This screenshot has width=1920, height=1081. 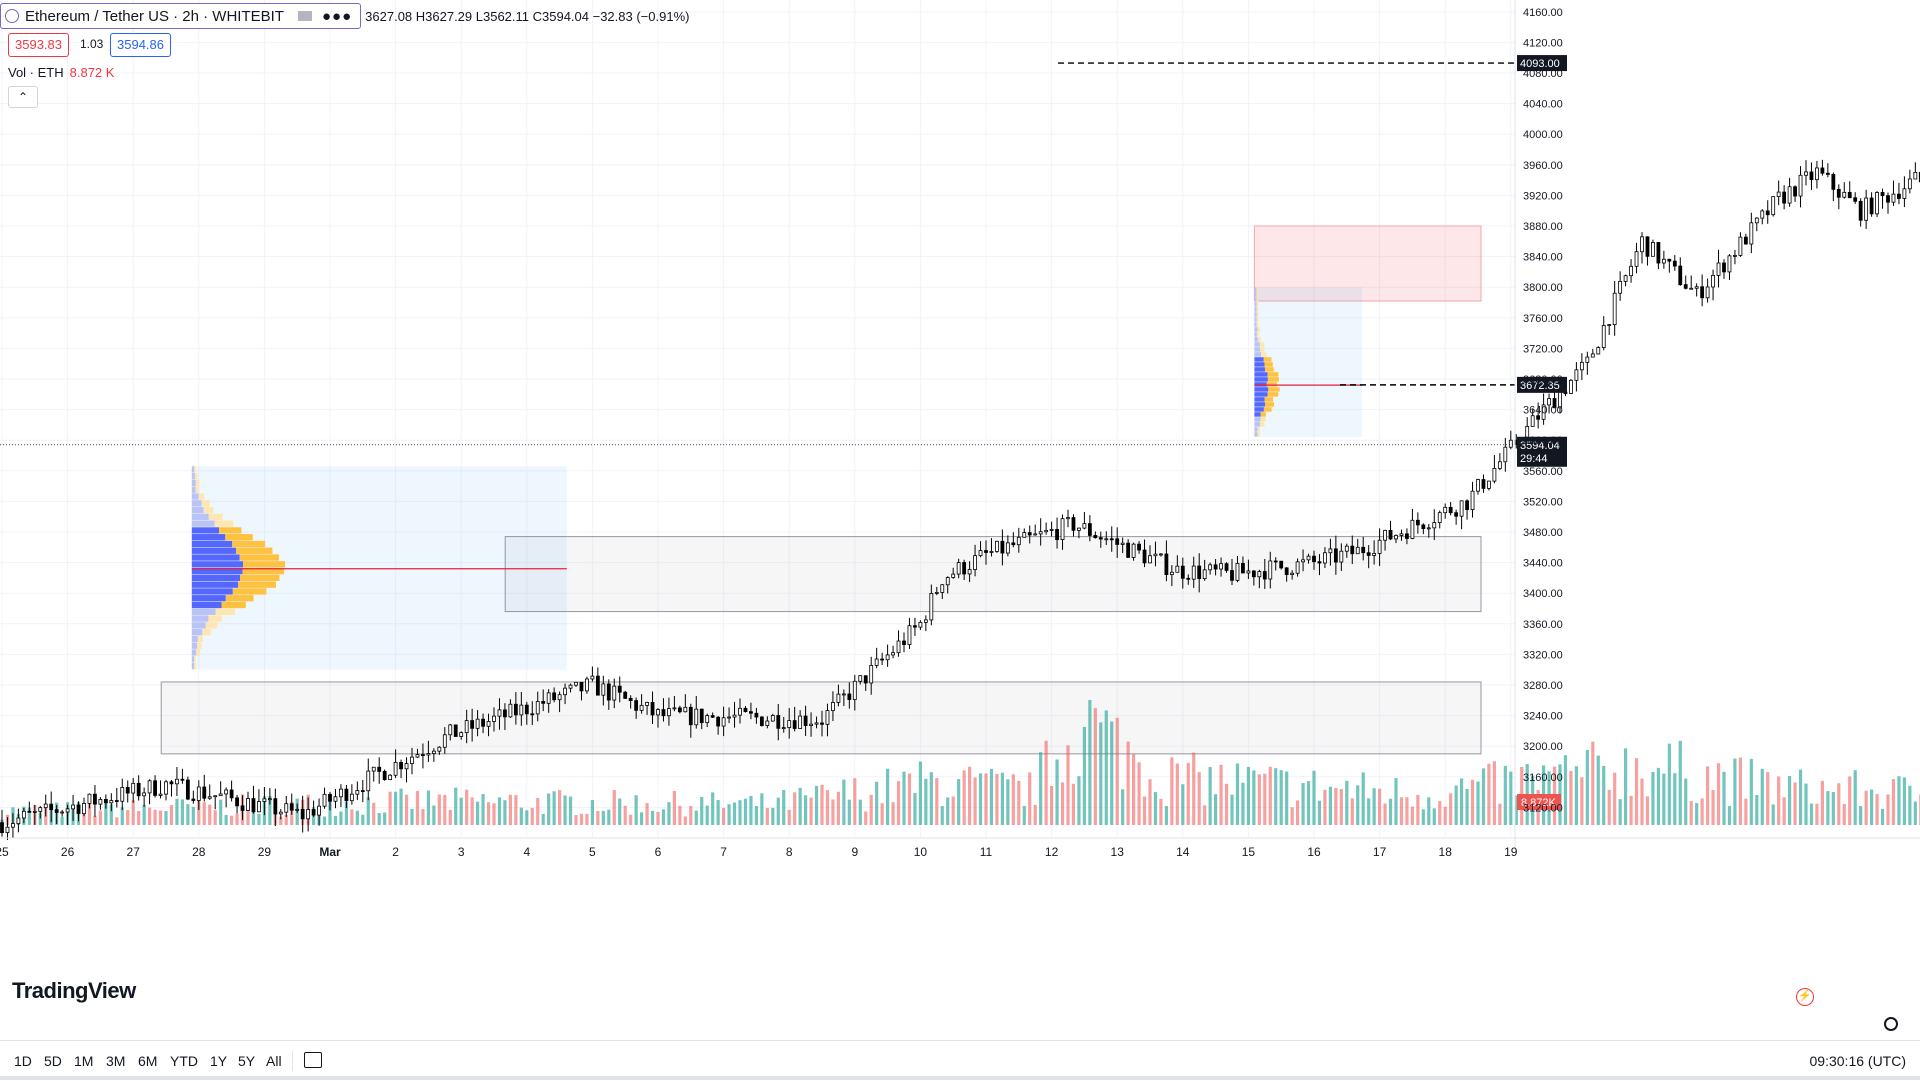 What do you see at coordinates (1511, 852) in the screenshot?
I see `time-tick-label: 19` at bounding box center [1511, 852].